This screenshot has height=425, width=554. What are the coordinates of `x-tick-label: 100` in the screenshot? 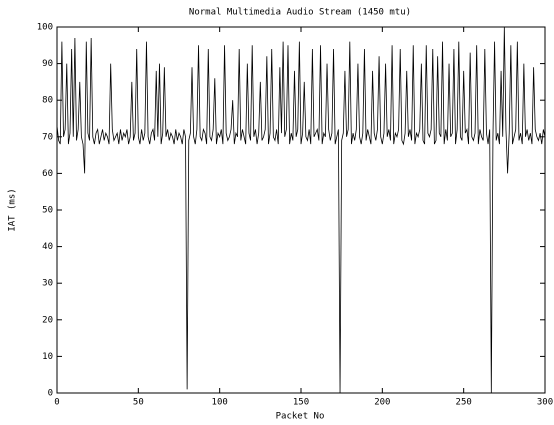 It's located at (220, 403).